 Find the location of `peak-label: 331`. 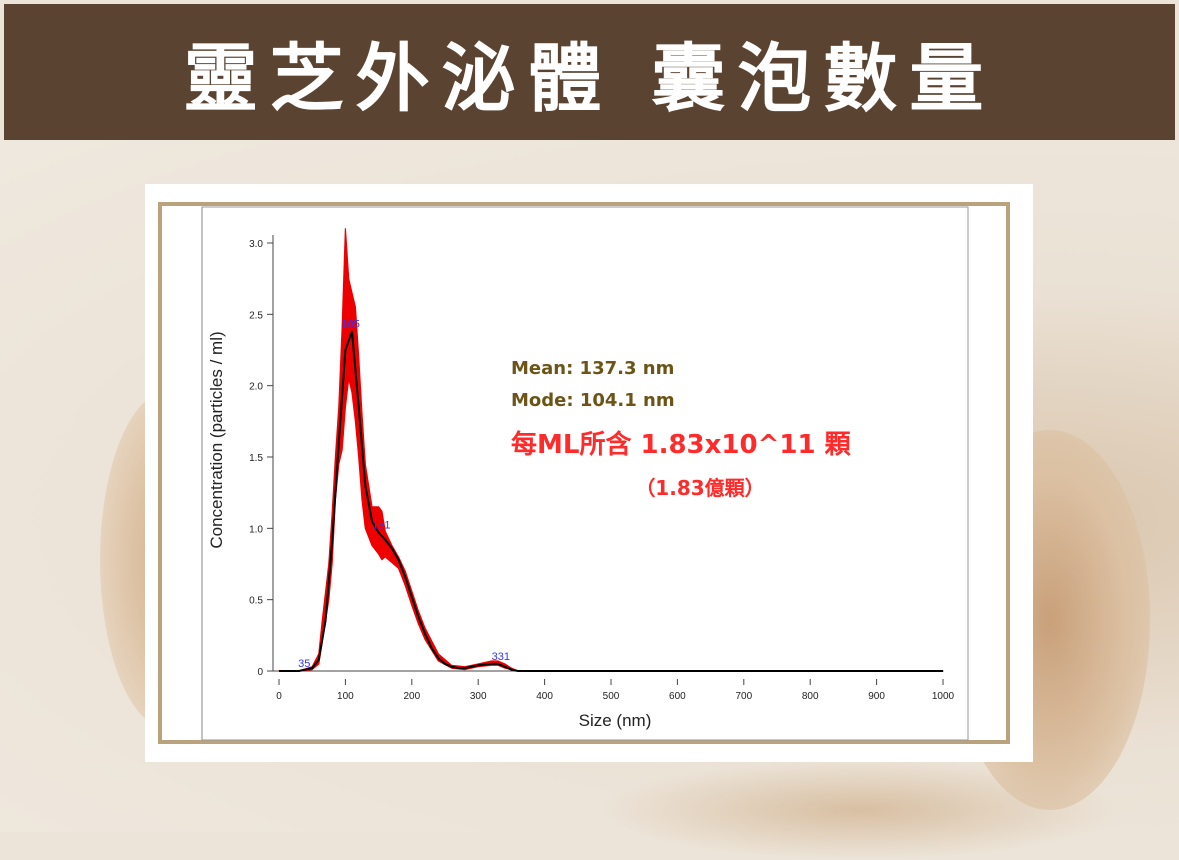

peak-label: 331 is located at coordinates (501, 657).